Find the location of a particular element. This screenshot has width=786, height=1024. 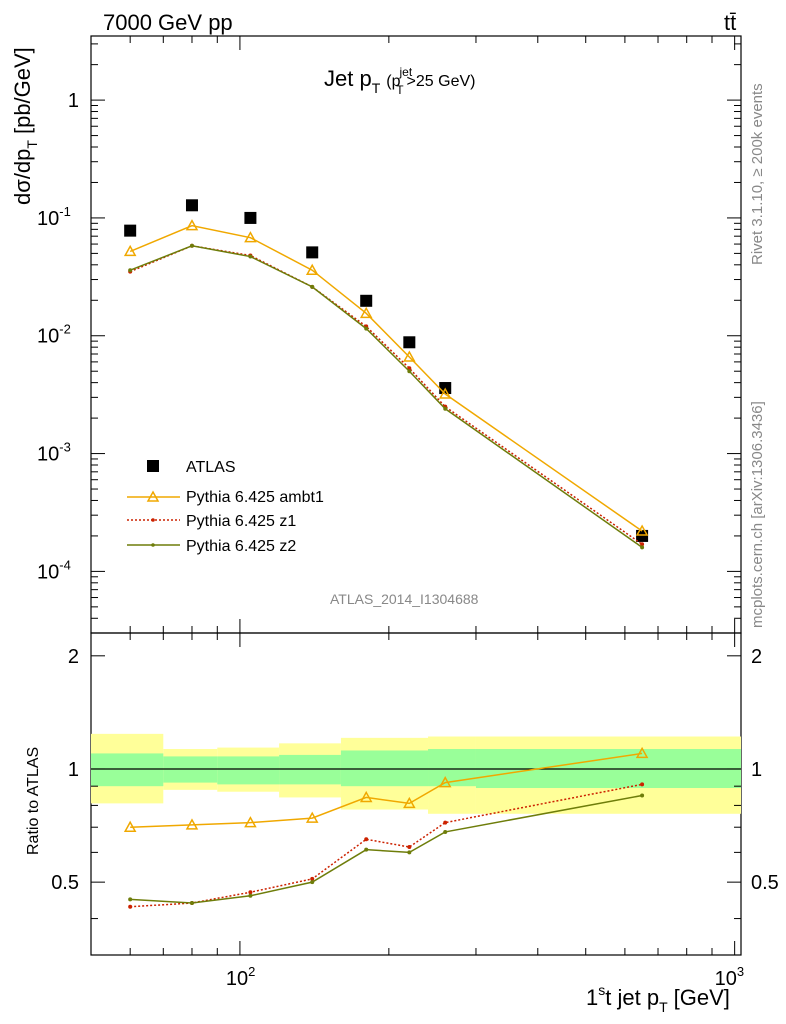

ambt1-ratio-line is located at coordinates (386, 790).